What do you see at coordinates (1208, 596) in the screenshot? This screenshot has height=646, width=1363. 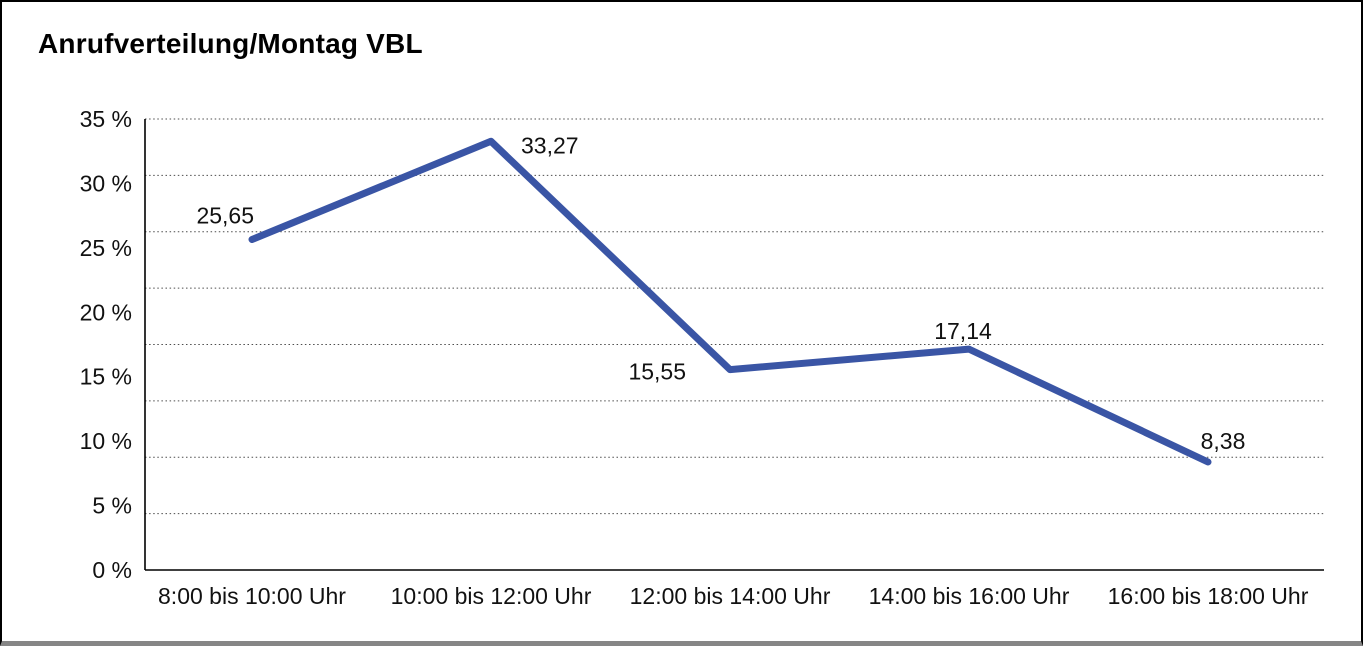 I see `x-category-label: 16:00 bis 18:00 Uhr` at bounding box center [1208, 596].